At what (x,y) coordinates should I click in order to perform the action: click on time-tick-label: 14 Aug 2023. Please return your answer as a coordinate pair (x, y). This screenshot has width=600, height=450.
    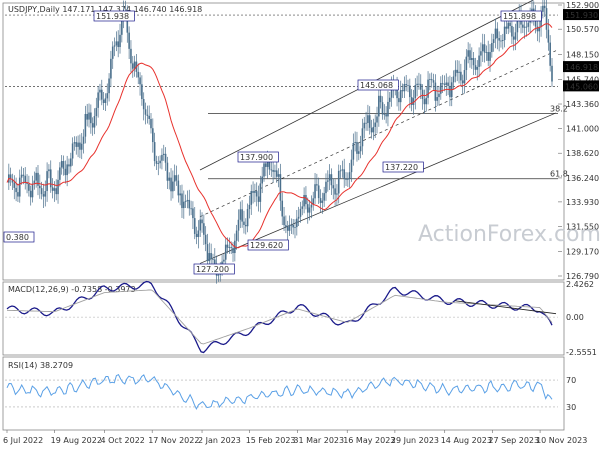
    Looking at the image, I should click on (466, 440).